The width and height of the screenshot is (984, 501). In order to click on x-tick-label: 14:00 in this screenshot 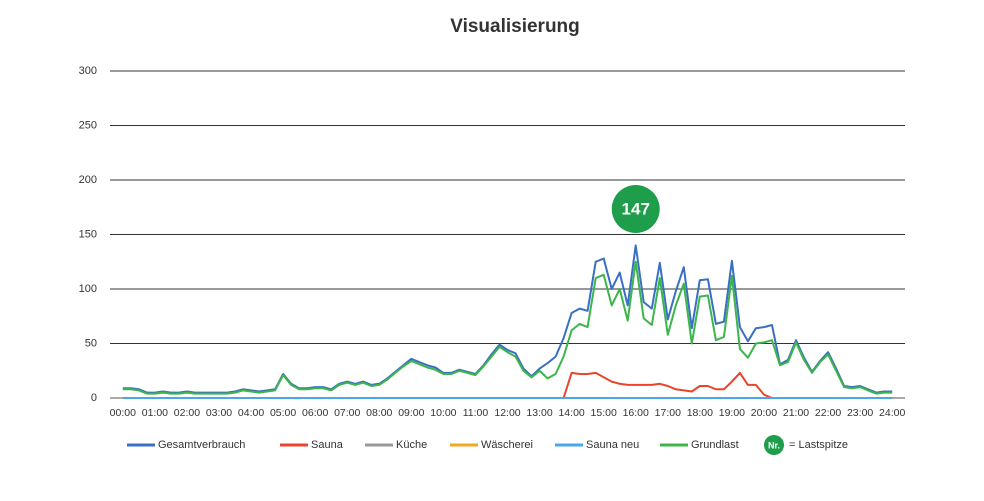, I will do `click(571, 413)`.